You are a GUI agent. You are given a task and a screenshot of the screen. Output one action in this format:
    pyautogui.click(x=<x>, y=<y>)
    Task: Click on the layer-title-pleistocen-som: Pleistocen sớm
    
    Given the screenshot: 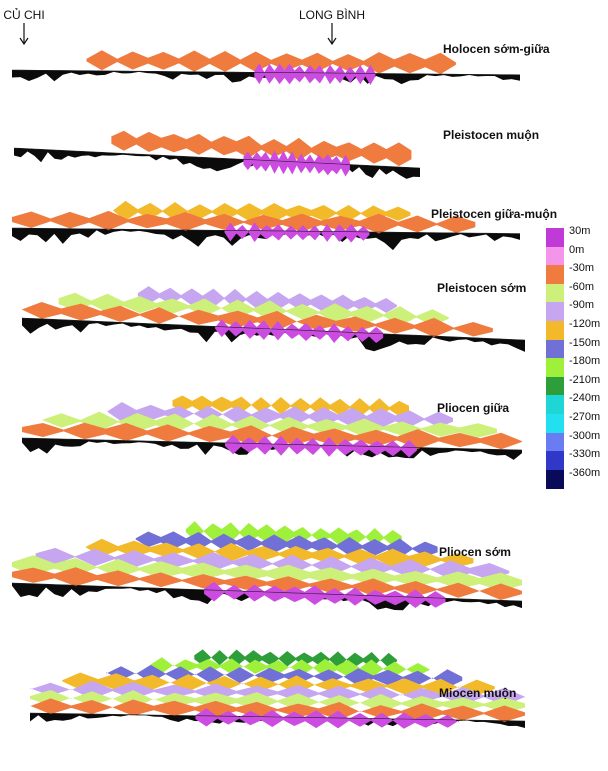 What is the action you would take?
    pyautogui.click(x=482, y=288)
    